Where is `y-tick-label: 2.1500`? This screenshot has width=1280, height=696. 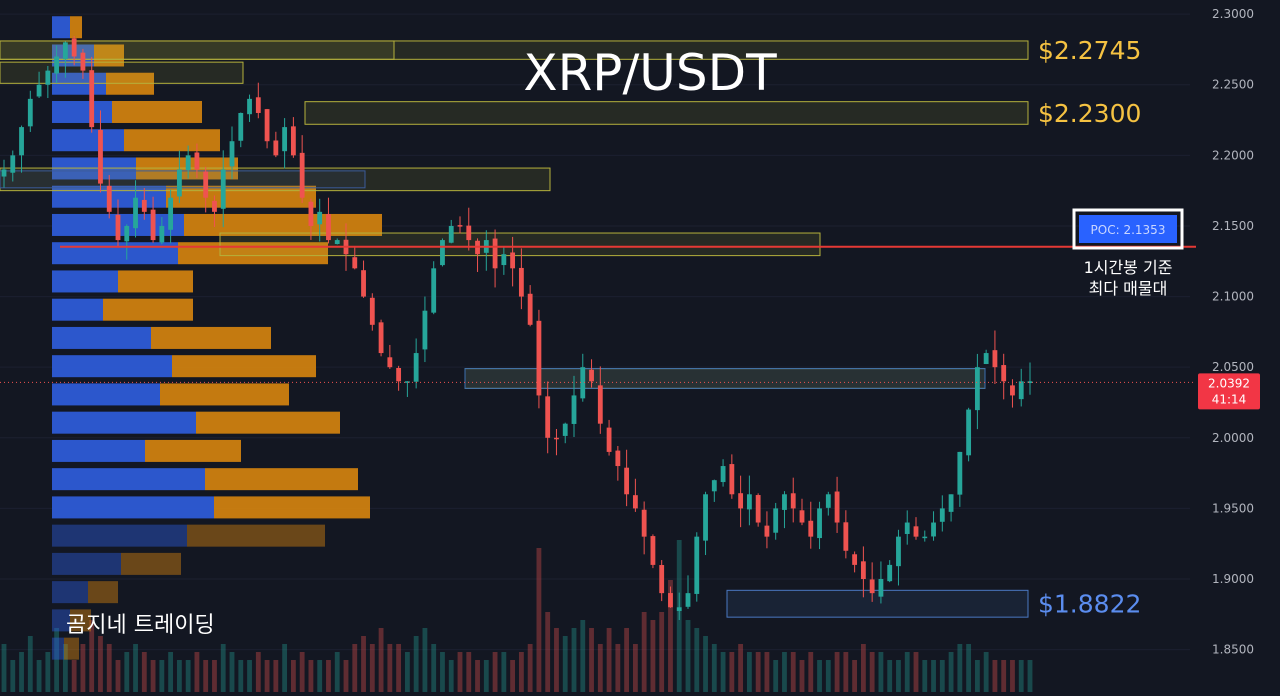
y-tick-label: 2.1500 is located at coordinates (1233, 226).